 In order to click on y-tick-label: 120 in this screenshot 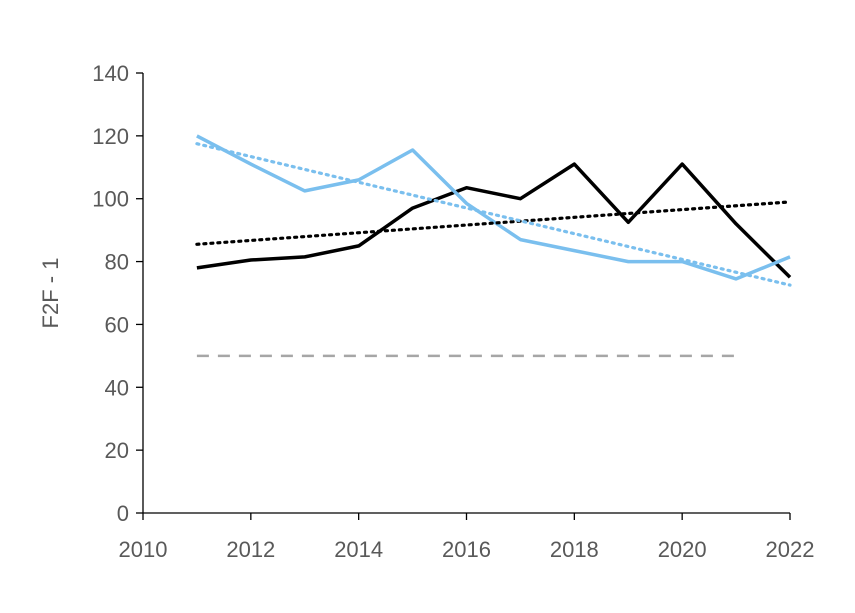, I will do `click(110, 136)`.